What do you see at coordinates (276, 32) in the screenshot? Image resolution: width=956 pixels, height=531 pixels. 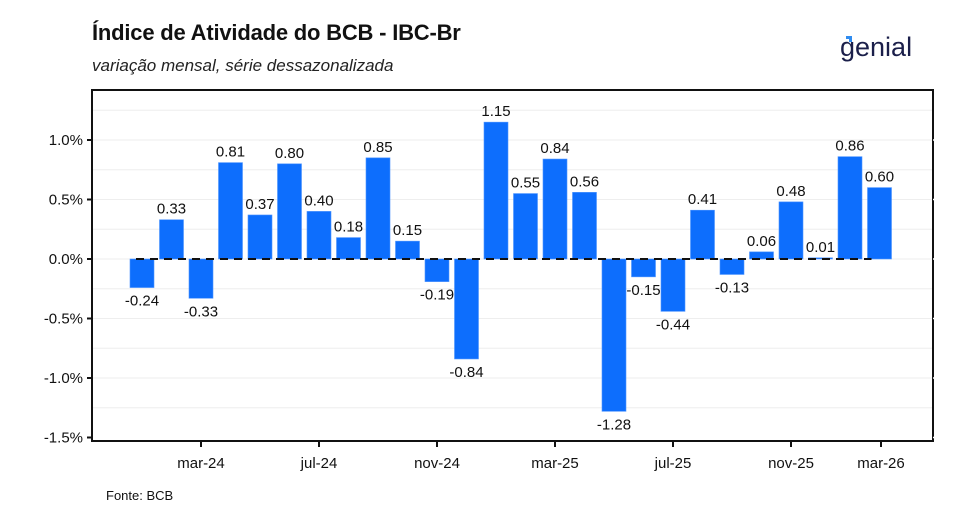 I see `chart-title: Índice de Atividade do BCB - IBC-Br` at bounding box center [276, 32].